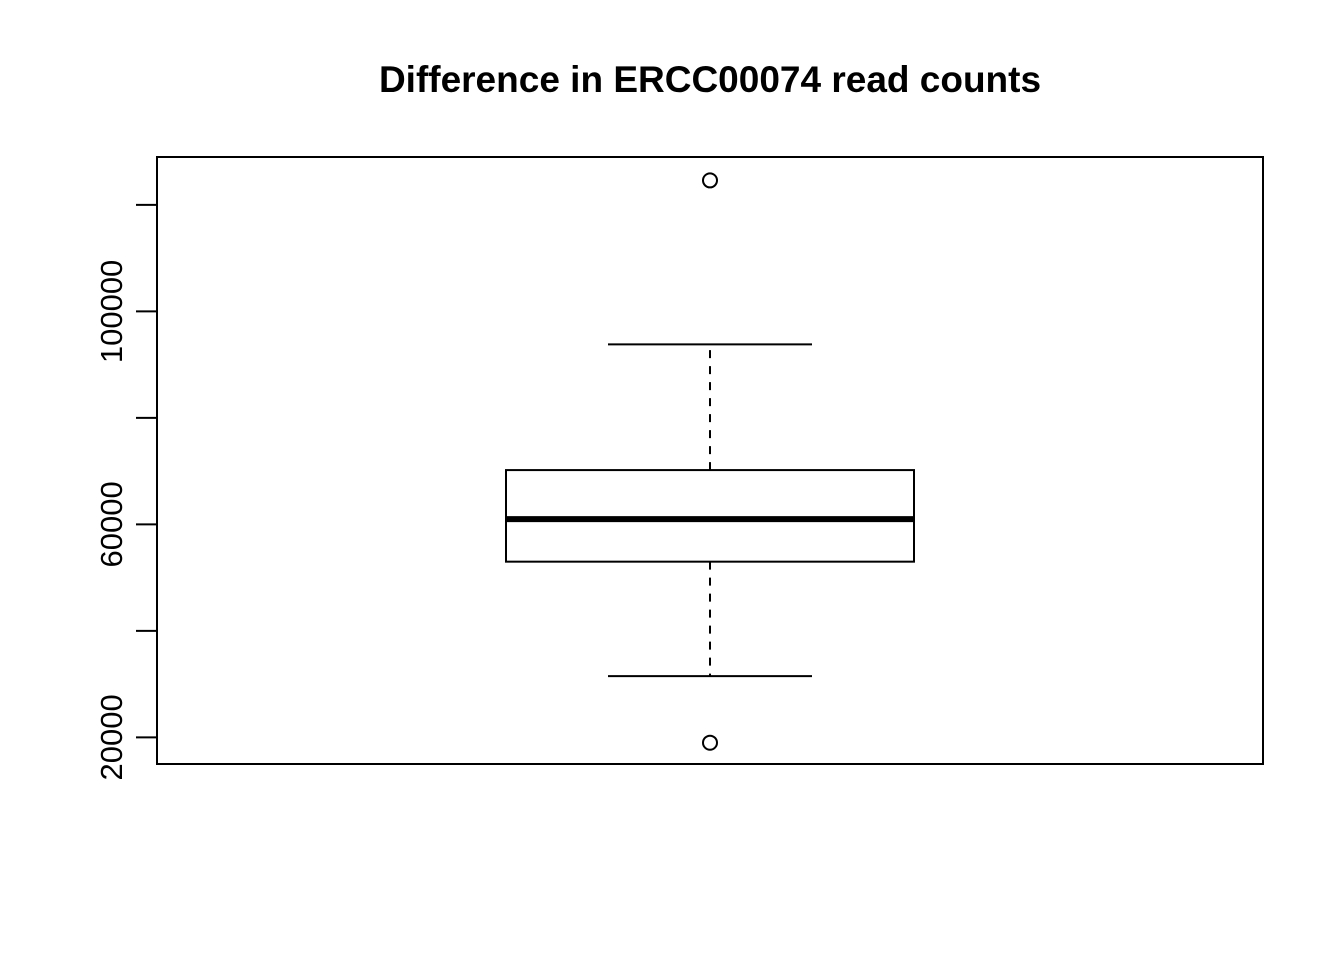 This screenshot has width=1344, height=960. I want to click on y-axis: 20000 60000 100000, so click(125, 491).